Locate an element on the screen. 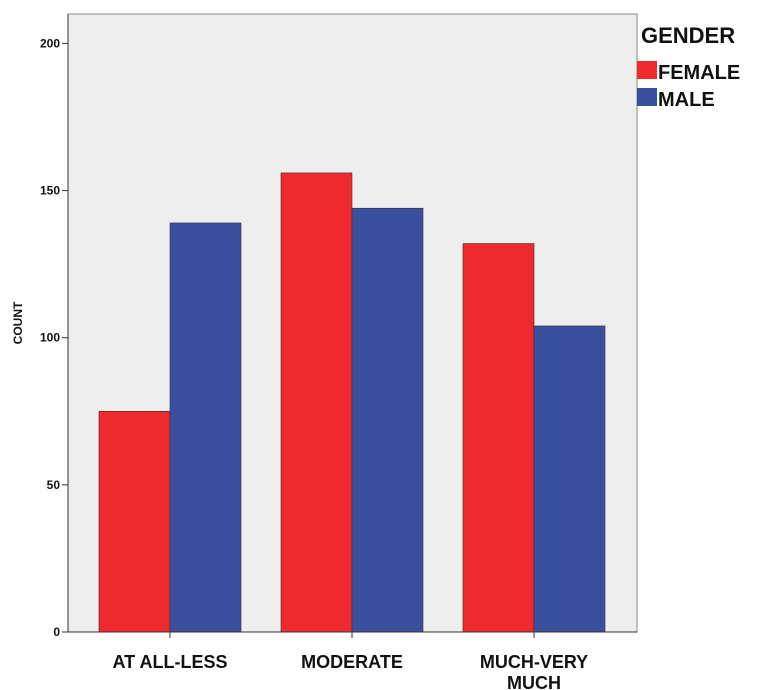 The image size is (758, 690). legend-swatch-female is located at coordinates (647, 70).